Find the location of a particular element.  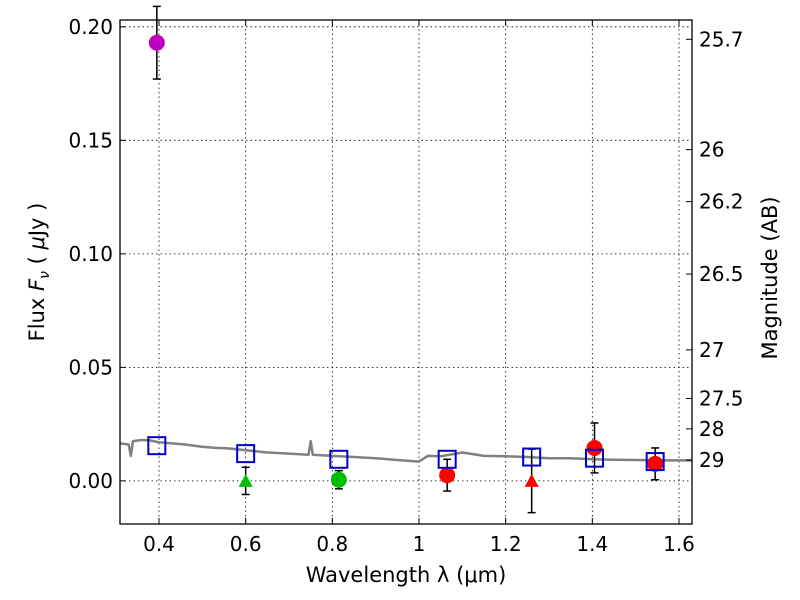

y-axis-label: Flux Fν ( μJy ) is located at coordinates (39, 272).